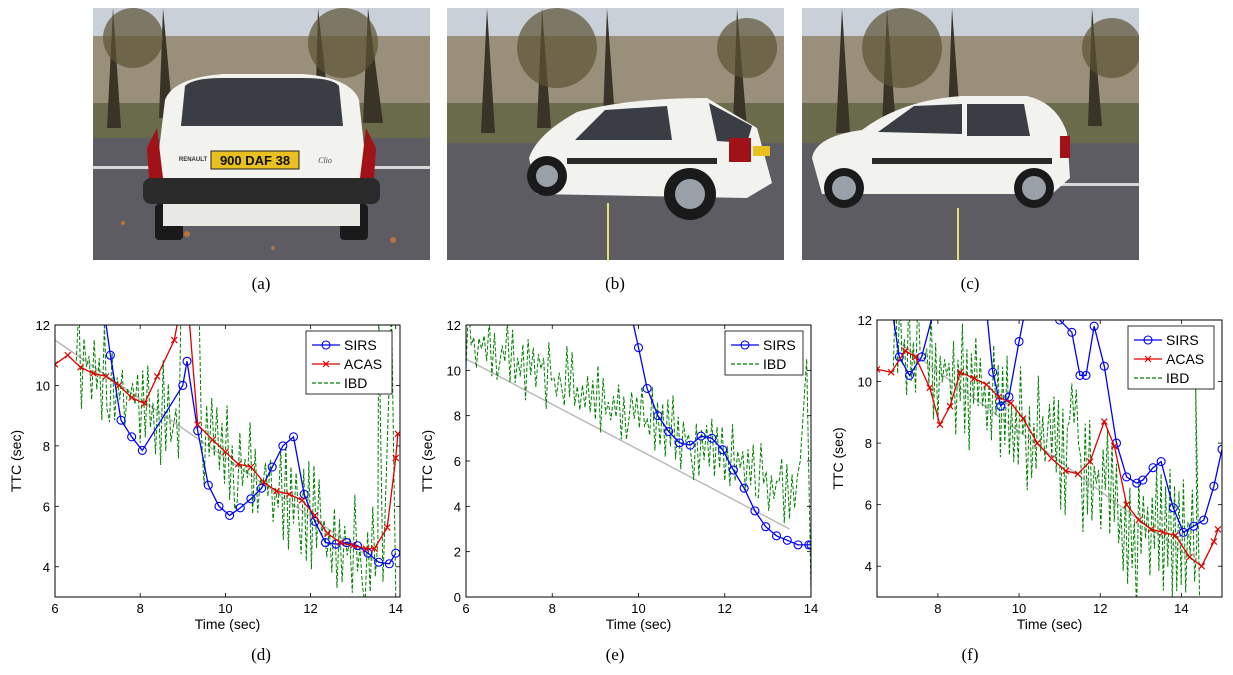 The height and width of the screenshot is (675, 1233). I want to click on y-tick-label: 12, so click(454, 325).